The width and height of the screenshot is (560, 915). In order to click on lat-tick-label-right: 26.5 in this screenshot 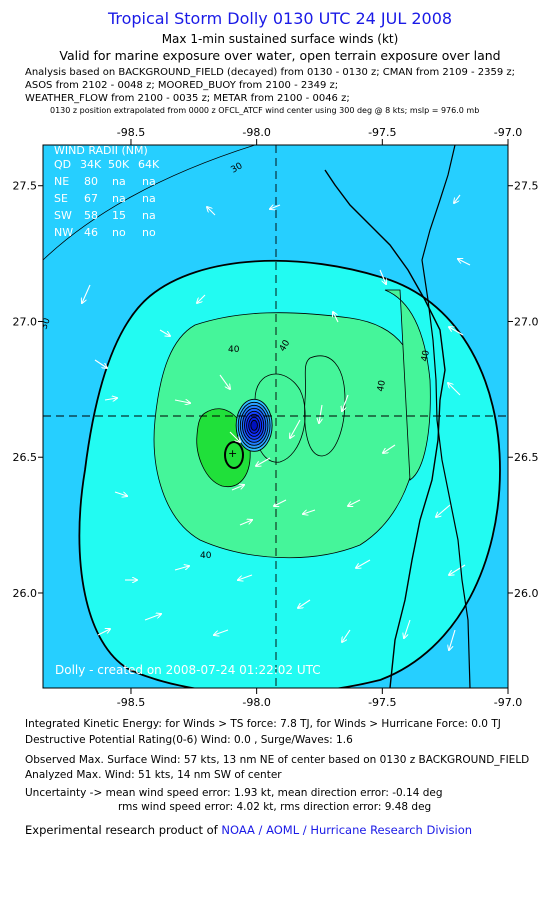, I will do `click(526, 457)`.